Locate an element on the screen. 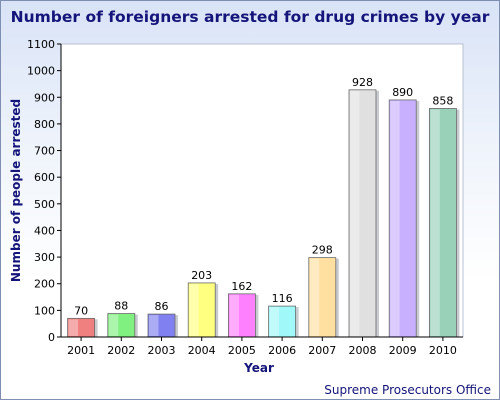 This screenshot has width=500, height=400. bar-2007 is located at coordinates (323, 297).